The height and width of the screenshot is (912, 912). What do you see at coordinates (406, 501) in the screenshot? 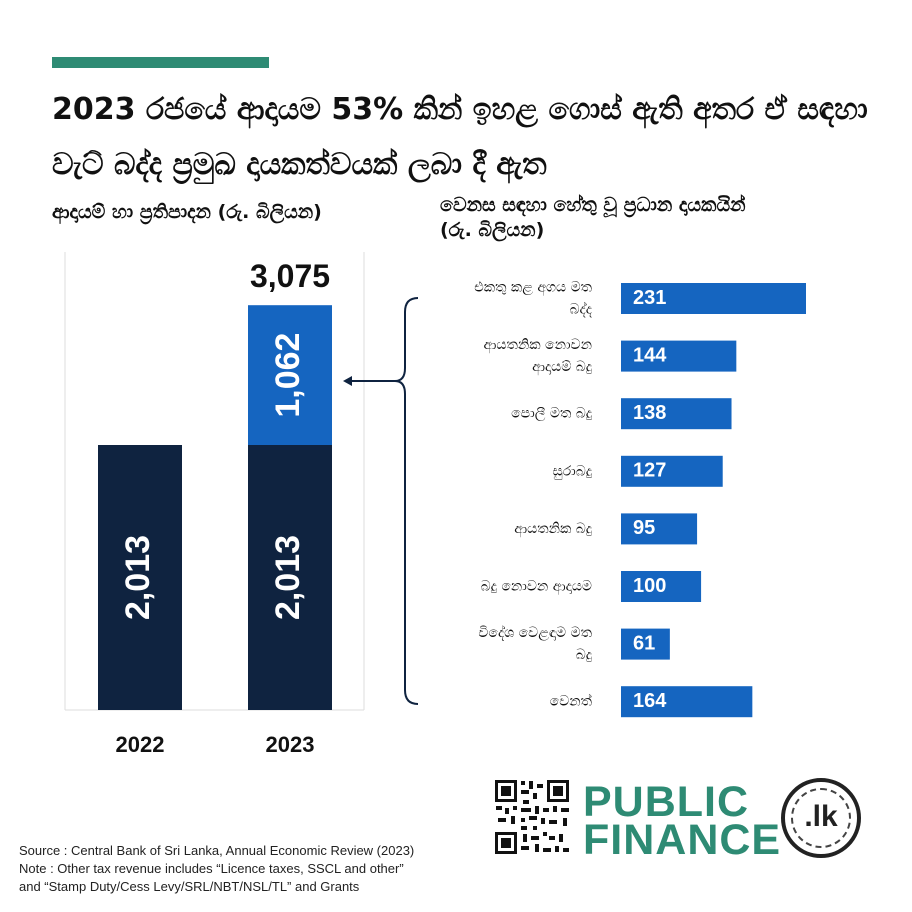
I see `bracket` at bounding box center [406, 501].